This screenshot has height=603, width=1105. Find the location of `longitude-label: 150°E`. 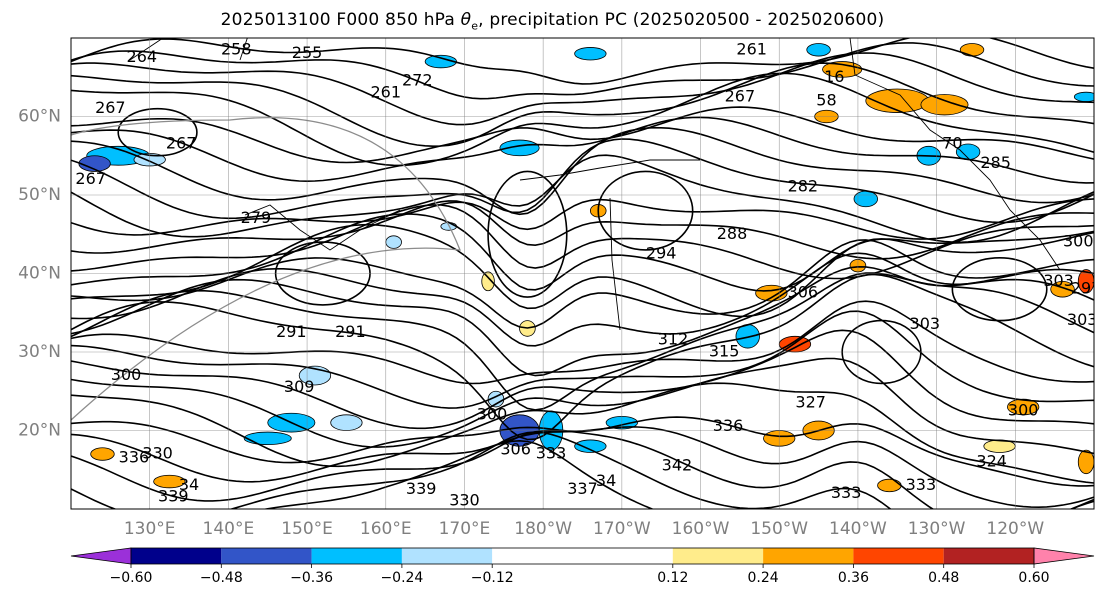

longitude-label: 150°E is located at coordinates (307, 529).